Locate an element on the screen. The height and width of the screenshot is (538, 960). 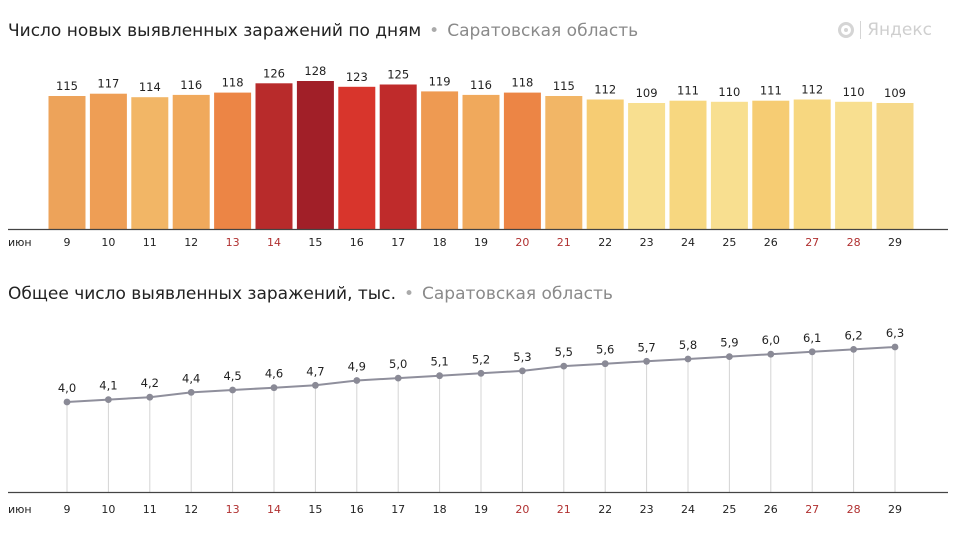
point-value-label: 5,6 is located at coordinates (605, 350).